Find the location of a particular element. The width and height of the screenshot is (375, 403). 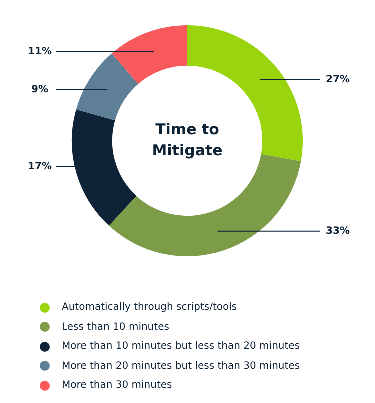

legend-label: More than 10 minutes but less than 20 minutes is located at coordinates (181, 346).